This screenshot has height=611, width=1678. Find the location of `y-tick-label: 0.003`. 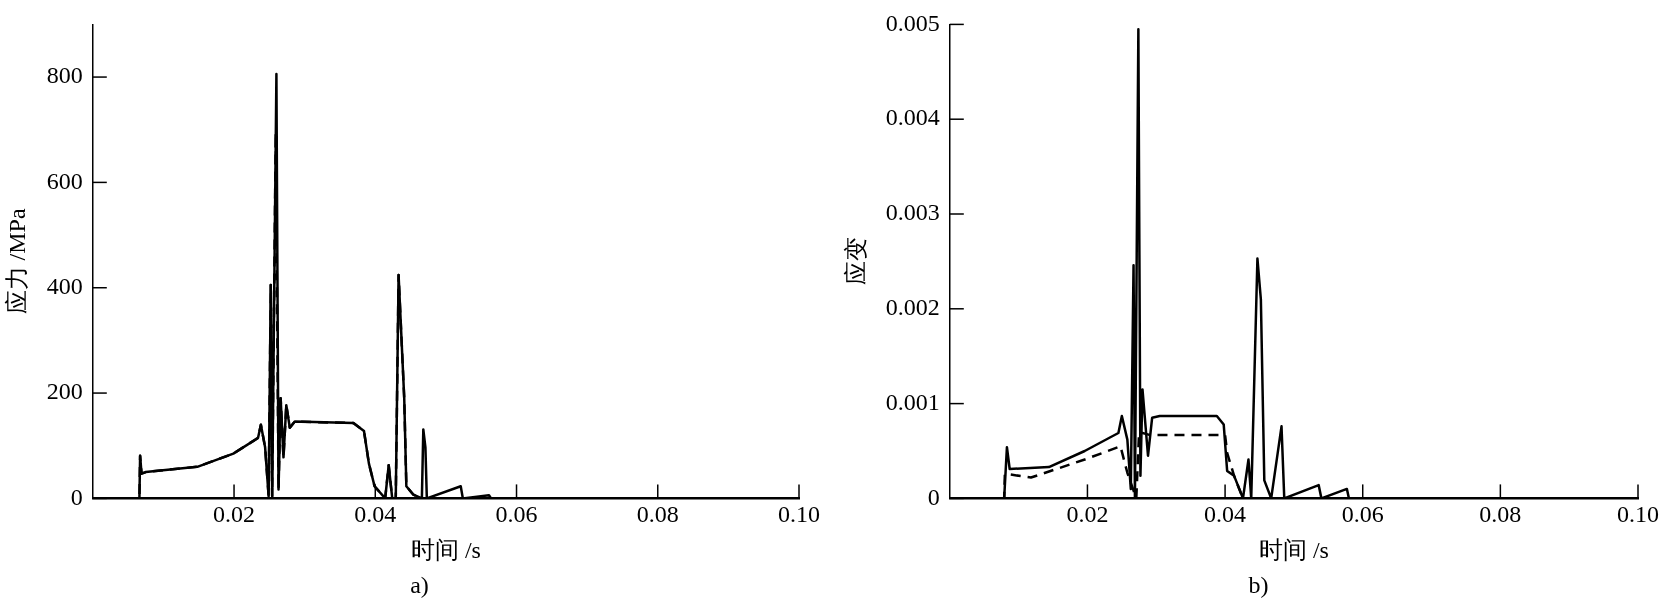

y-tick-label: 0.003 is located at coordinates (912, 212).